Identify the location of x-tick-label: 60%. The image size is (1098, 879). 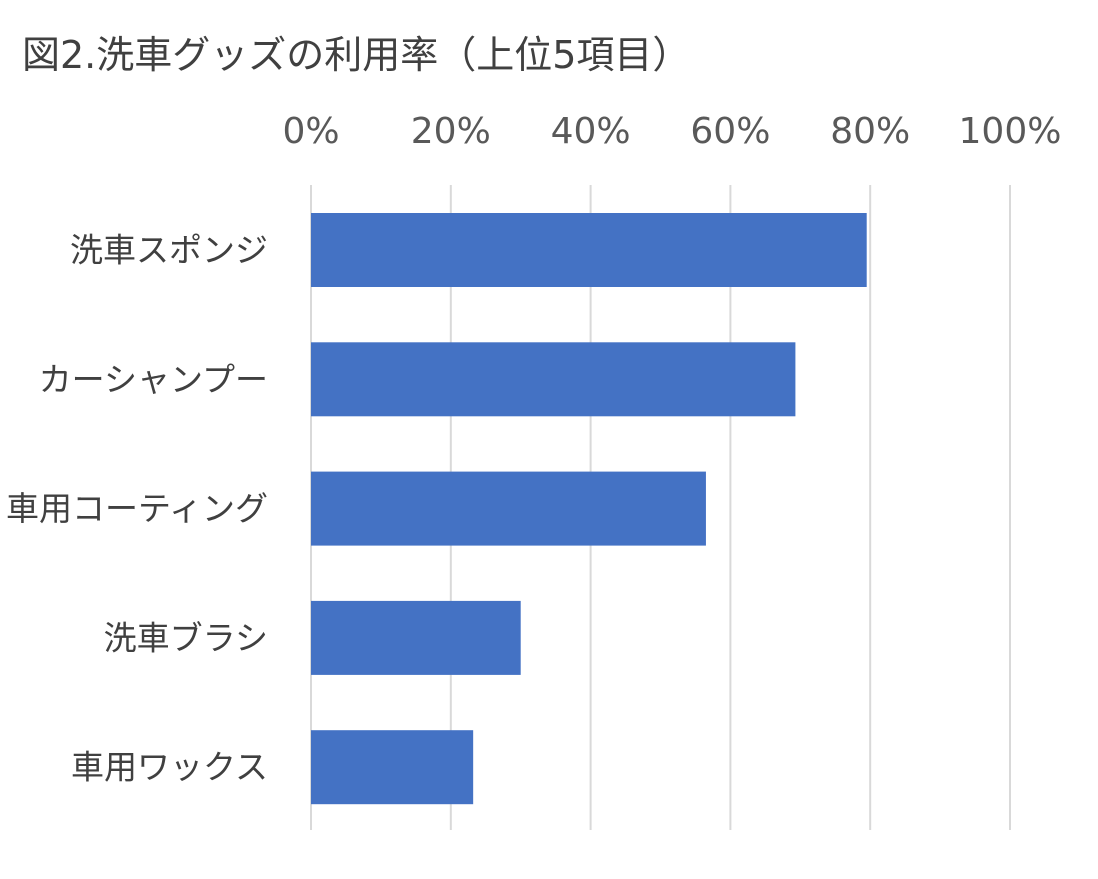
(730, 131).